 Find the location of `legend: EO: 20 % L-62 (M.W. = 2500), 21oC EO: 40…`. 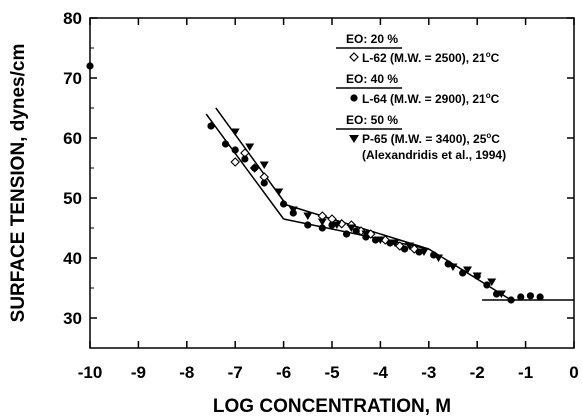

legend: EO: 20 % L-62 (M.W. = 2500), 21oC EO: 40… is located at coordinates (421, 97).